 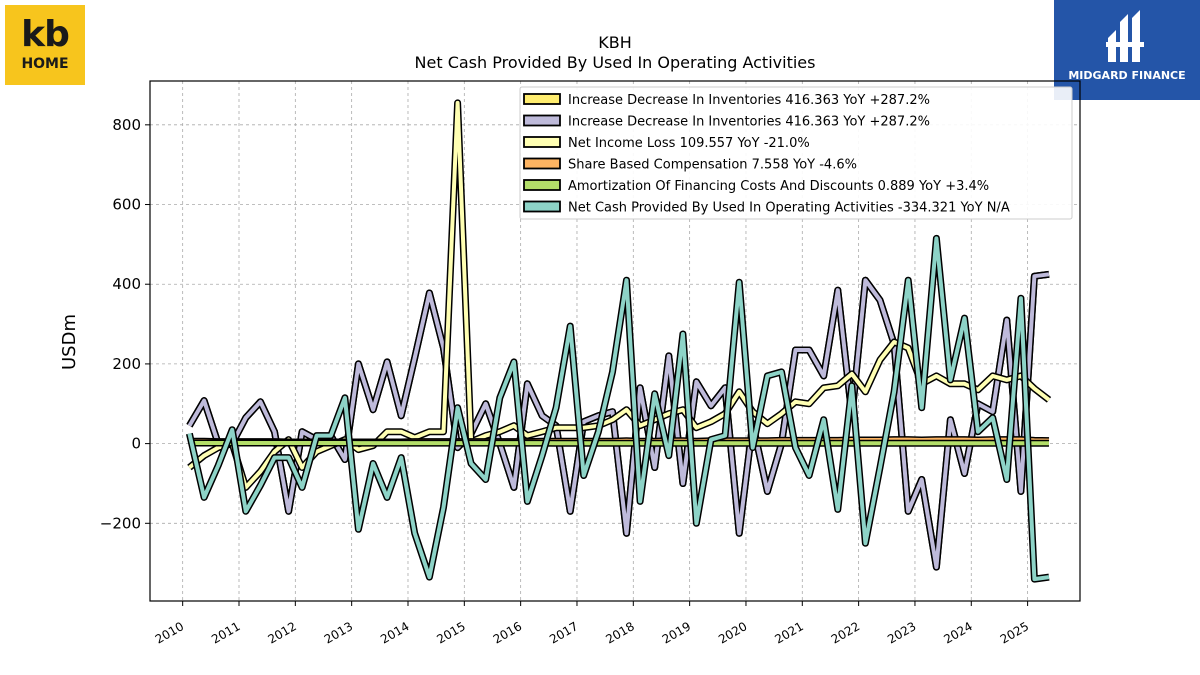 What do you see at coordinates (712, 165) in the screenshot?
I see `legend-label: Share Based Compensation 7.558 YoY -4.6%` at bounding box center [712, 165].